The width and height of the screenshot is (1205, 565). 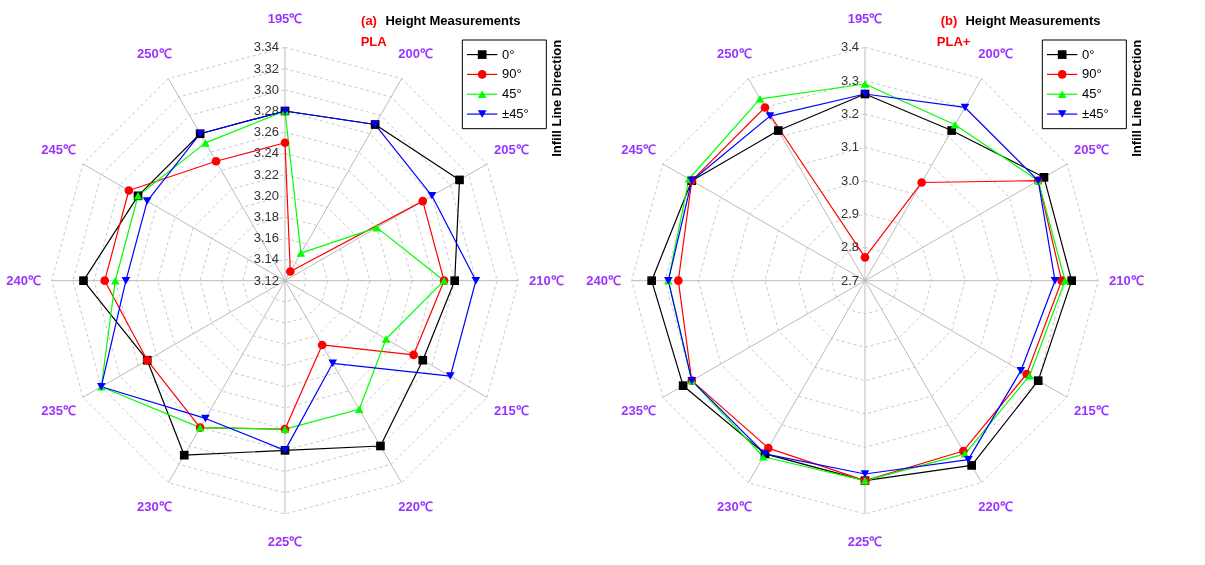 What do you see at coordinates (849, 247) in the screenshot?
I see `y-tick-label: 2.8` at bounding box center [849, 247].